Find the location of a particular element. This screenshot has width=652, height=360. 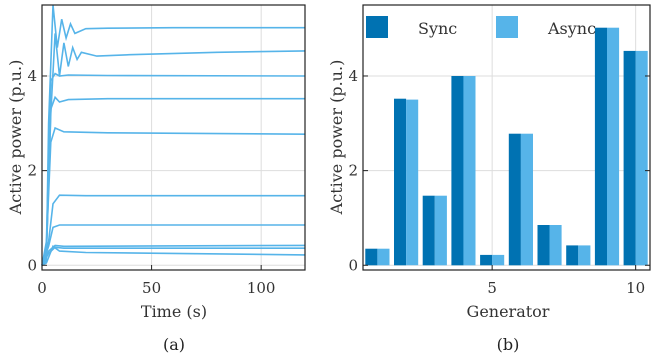

line-chart-xtick-label: 0 is located at coordinates (42, 288).